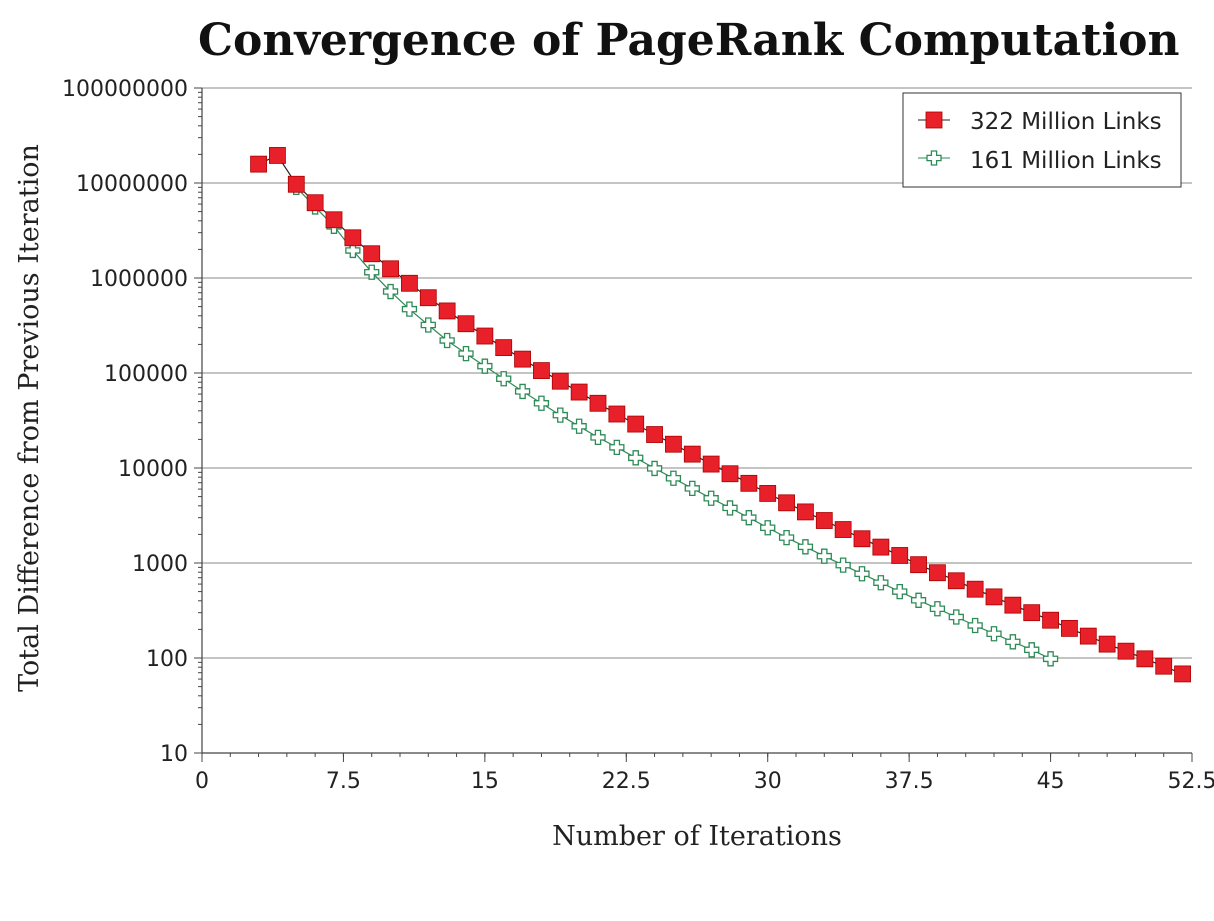 The height and width of the screenshot is (921, 1214). Describe the element at coordinates (768, 781) in the screenshot. I see `x-tick-label: 30` at that location.